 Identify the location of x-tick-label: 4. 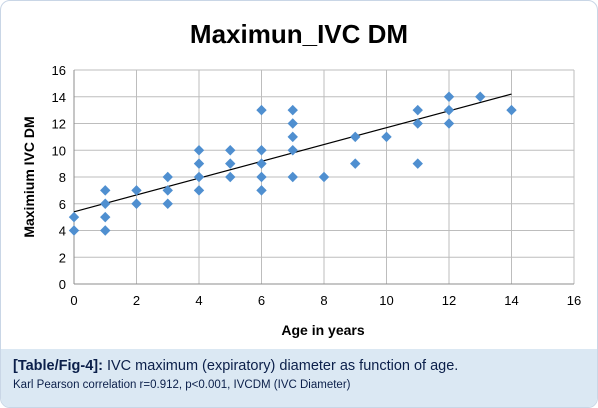
(198, 300).